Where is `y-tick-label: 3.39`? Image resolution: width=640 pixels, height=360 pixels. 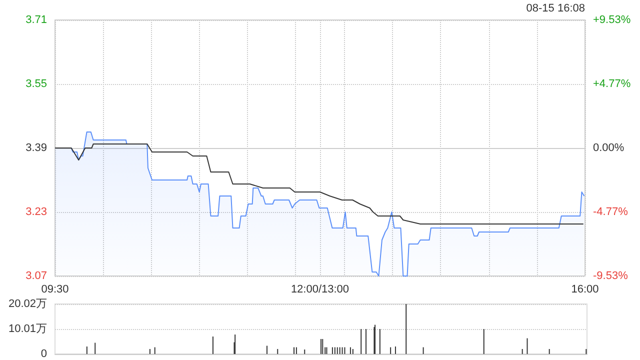 y-tick-label: 3.39 is located at coordinates (36, 148).